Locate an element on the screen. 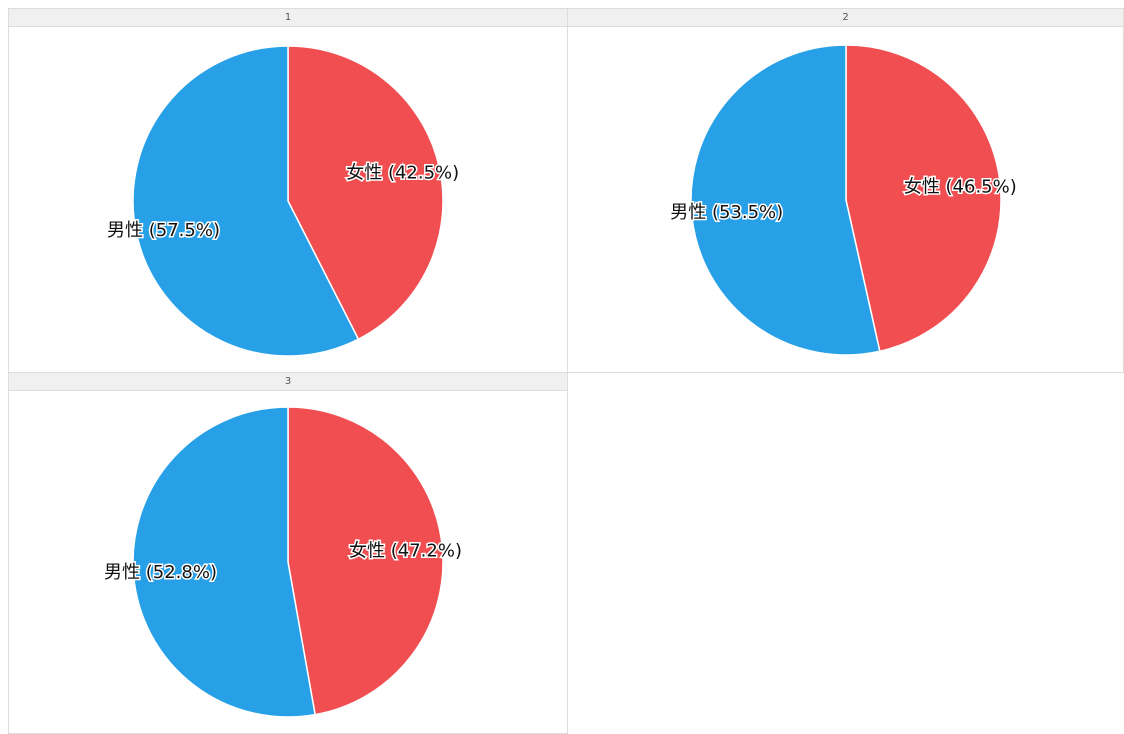 The height and width of the screenshot is (734, 1124). slice-label: 男性 (53.5%) is located at coordinates (726, 212).